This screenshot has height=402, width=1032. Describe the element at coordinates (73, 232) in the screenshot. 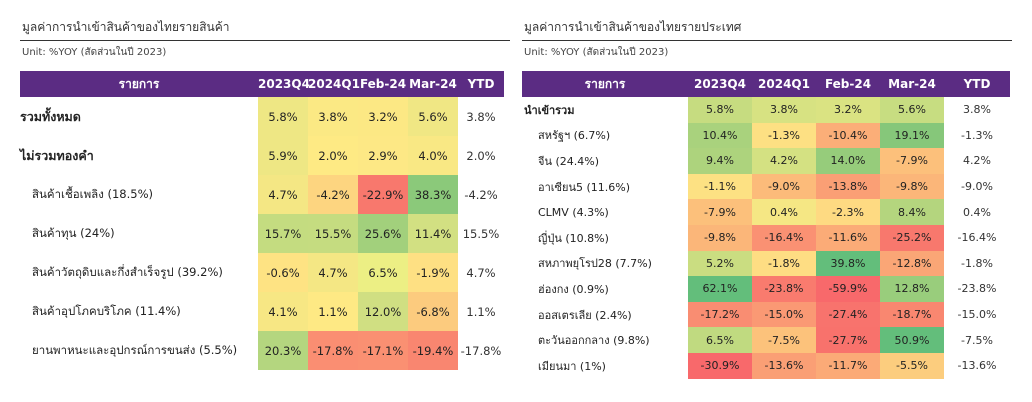

I see `row-label: สินค้าทุน (24%)` at that location.